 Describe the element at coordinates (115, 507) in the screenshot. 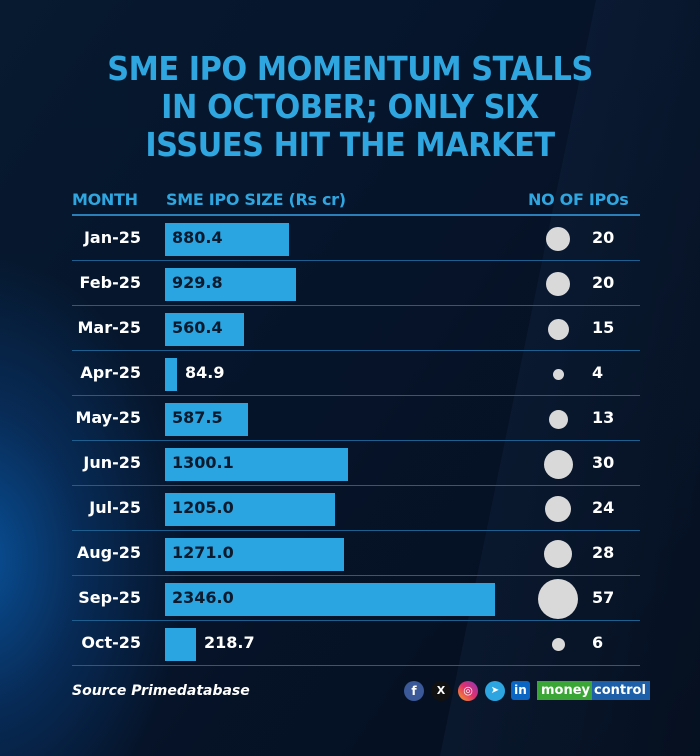

I see `month-label: Jul-25` at that location.